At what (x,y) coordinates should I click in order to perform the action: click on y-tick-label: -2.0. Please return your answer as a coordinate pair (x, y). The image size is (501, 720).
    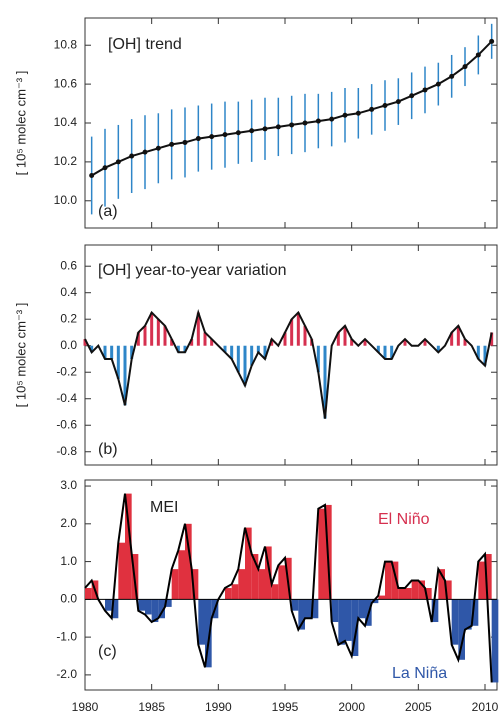
    Looking at the image, I should click on (66, 674).